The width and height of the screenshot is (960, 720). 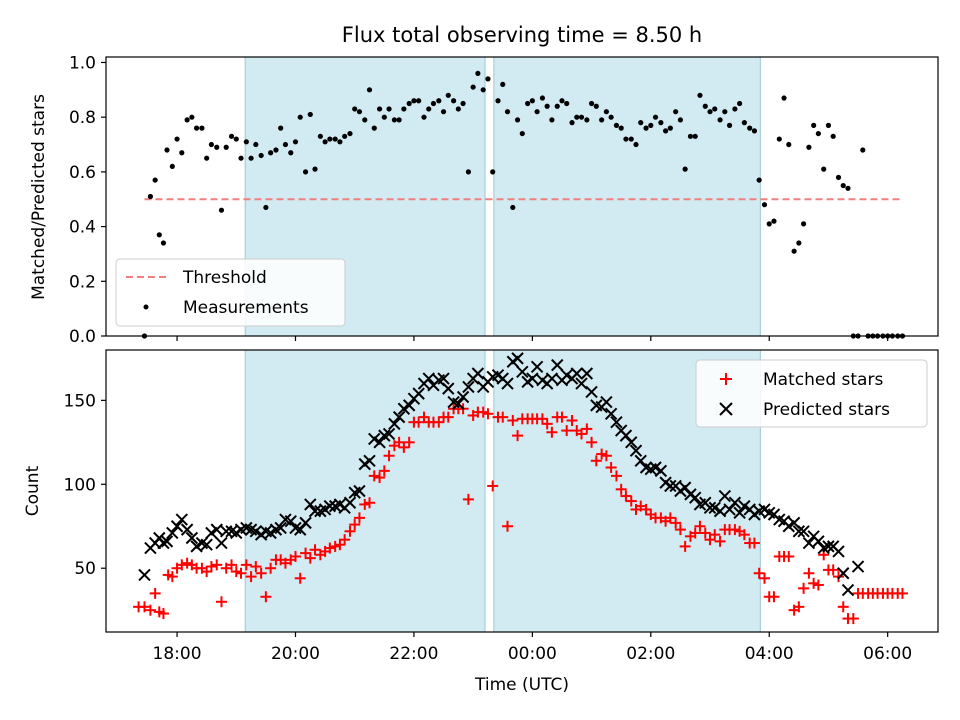 What do you see at coordinates (224, 278) in the screenshot?
I see `threshold-legend-label: Threshold` at bounding box center [224, 278].